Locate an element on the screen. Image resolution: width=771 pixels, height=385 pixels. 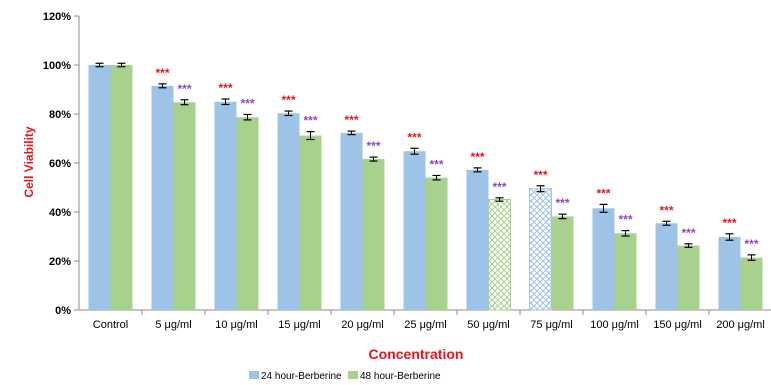
significance-24h-10-ug-ml: *** is located at coordinates (225, 88).